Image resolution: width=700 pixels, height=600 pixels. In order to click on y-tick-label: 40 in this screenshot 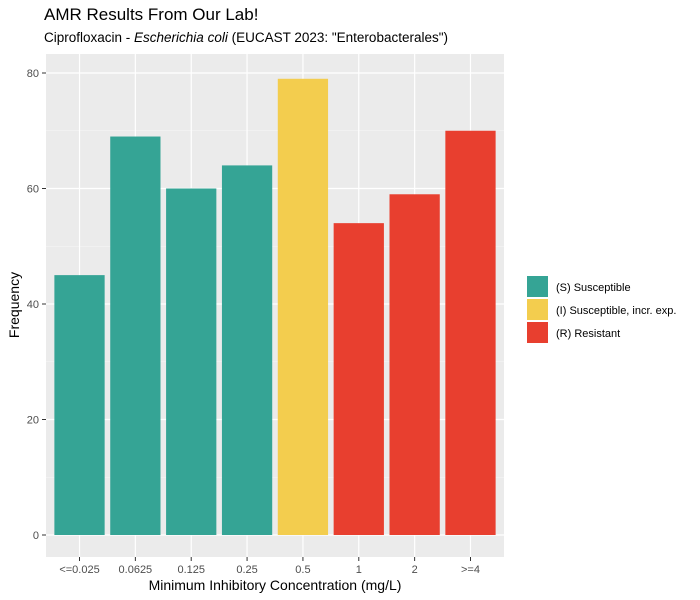, I will do `click(33, 305)`.